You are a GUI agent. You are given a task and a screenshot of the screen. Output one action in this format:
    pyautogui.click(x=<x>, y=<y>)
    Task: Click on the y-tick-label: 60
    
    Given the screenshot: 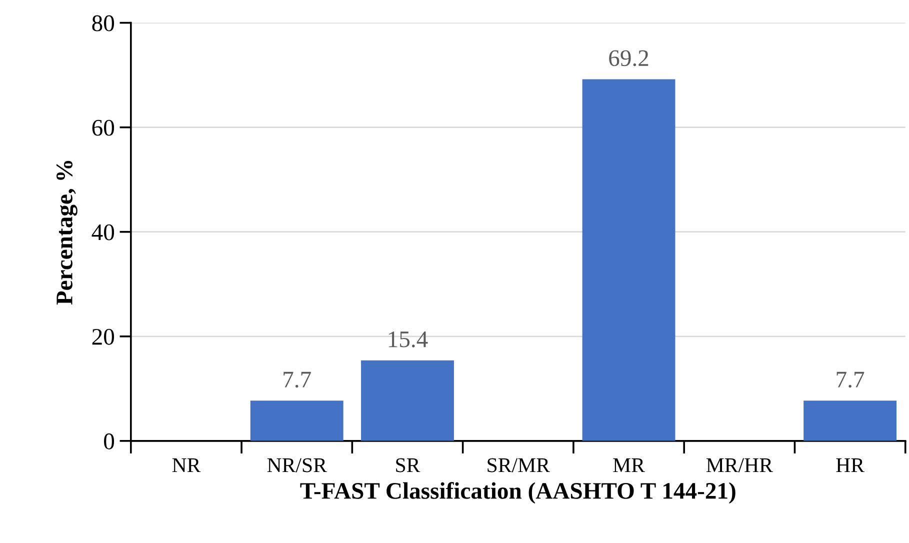 What is the action you would take?
    pyautogui.click(x=103, y=128)
    